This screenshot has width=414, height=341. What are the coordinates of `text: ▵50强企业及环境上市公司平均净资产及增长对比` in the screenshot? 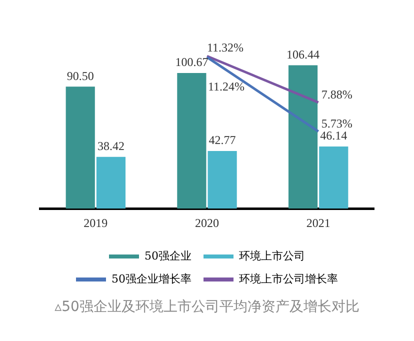 It's located at (207, 307).